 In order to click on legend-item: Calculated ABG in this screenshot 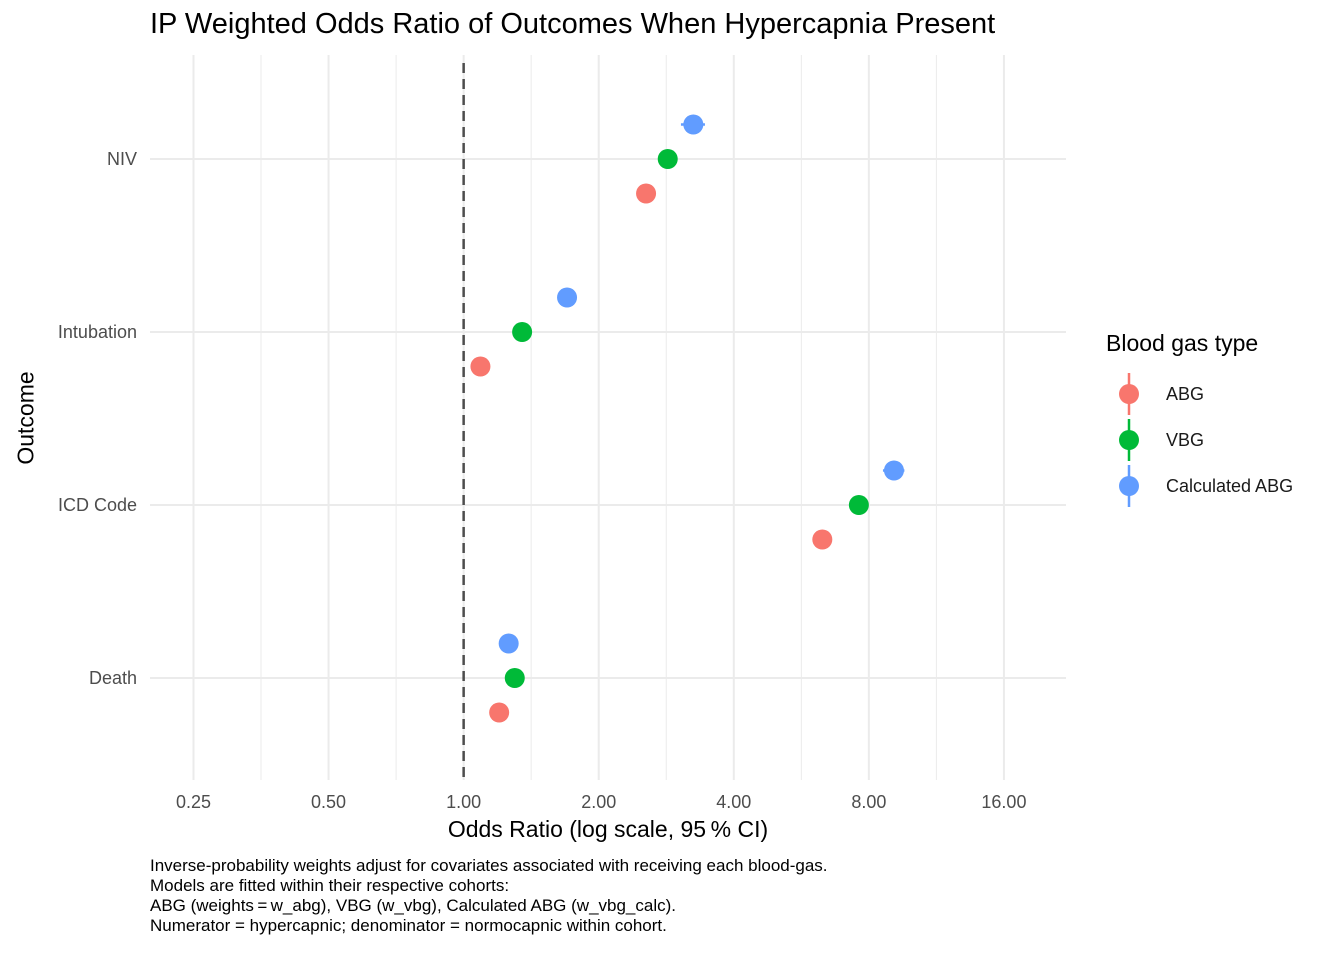, I will do `click(1199, 486)`.